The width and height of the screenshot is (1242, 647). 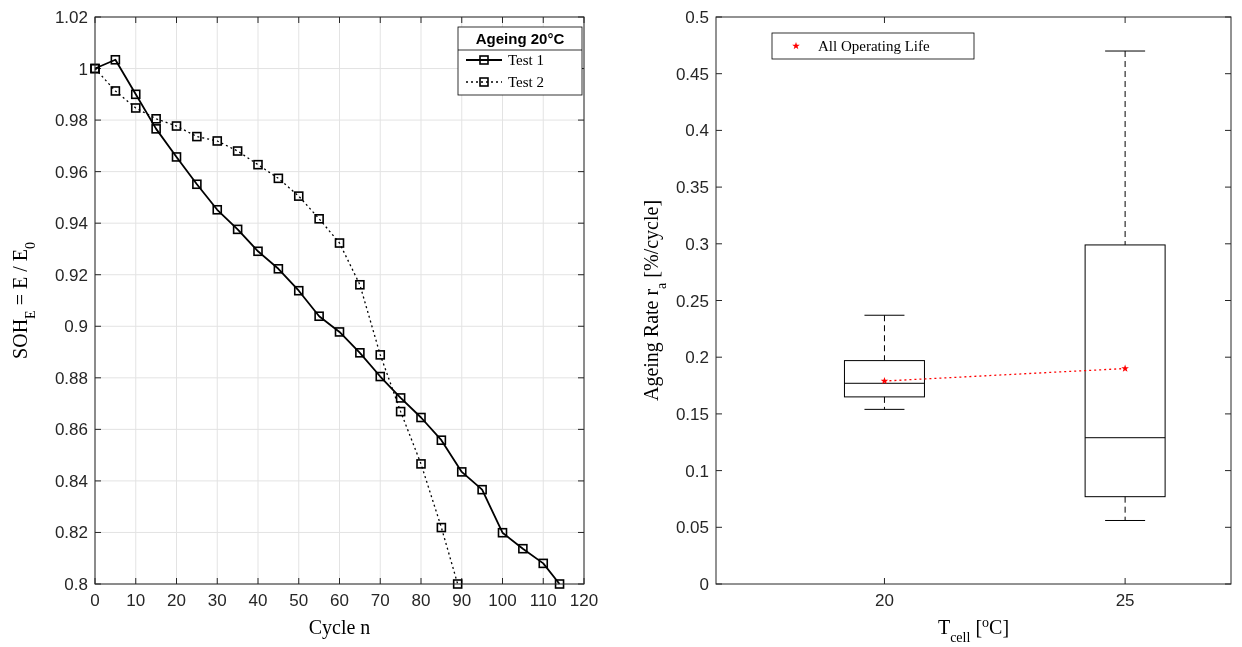 I want to click on legend-label: Test 1, so click(x=526, y=60).